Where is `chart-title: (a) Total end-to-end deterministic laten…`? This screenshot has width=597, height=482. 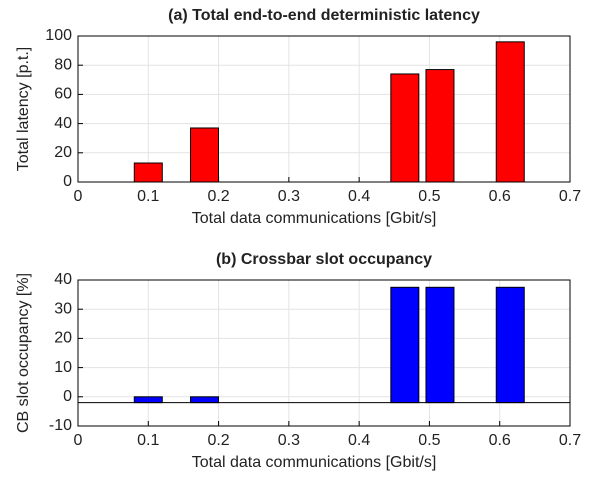
chart-title: (a) Total end-to-end deterministic laten… is located at coordinates (324, 15).